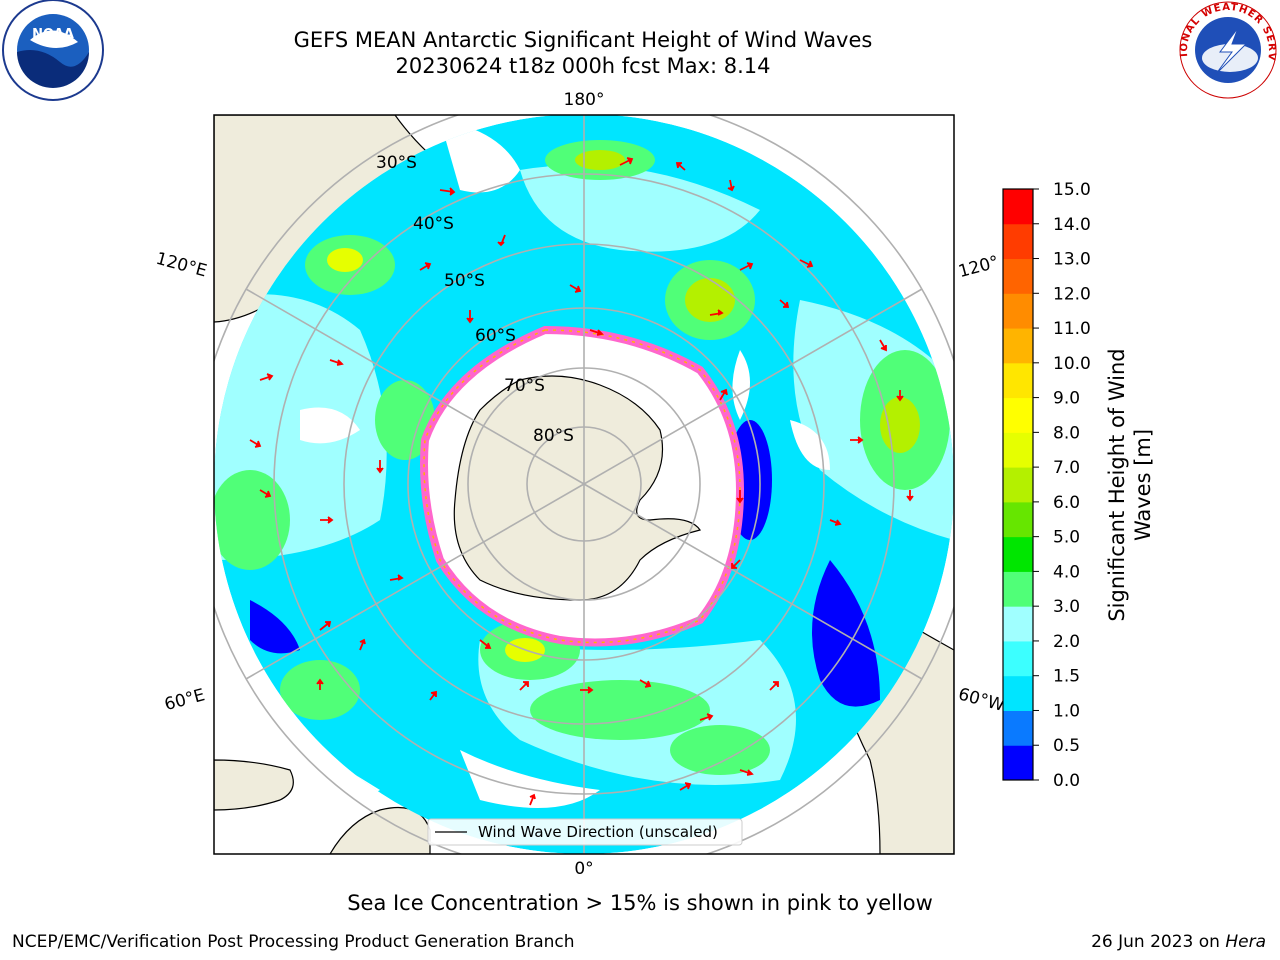 The height and width of the screenshot is (960, 1280). I want to click on chart-subtitle: 20230624 t18z 000h fcst Max: 8.14, so click(583, 66).